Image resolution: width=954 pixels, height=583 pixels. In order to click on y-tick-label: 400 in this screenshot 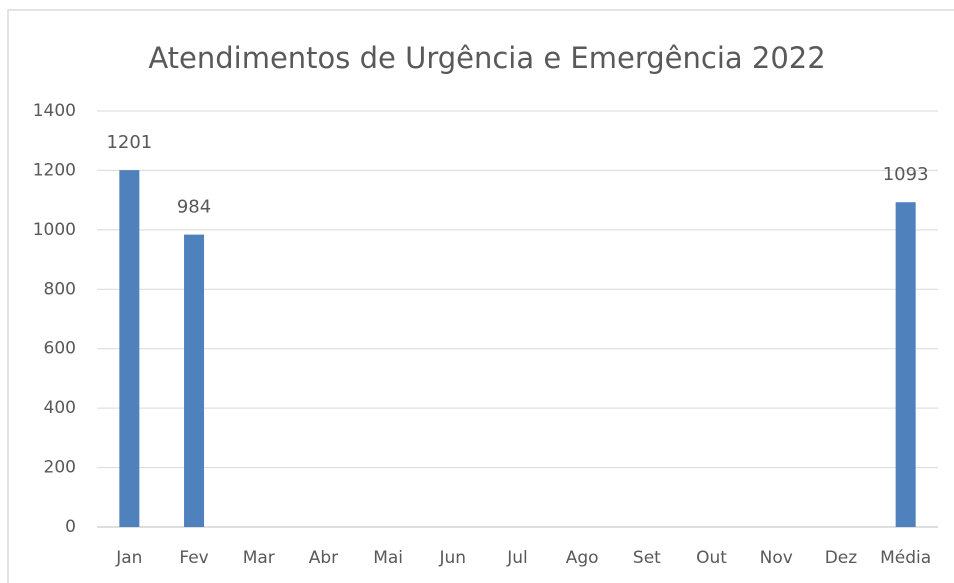, I will do `click(60, 408)`.